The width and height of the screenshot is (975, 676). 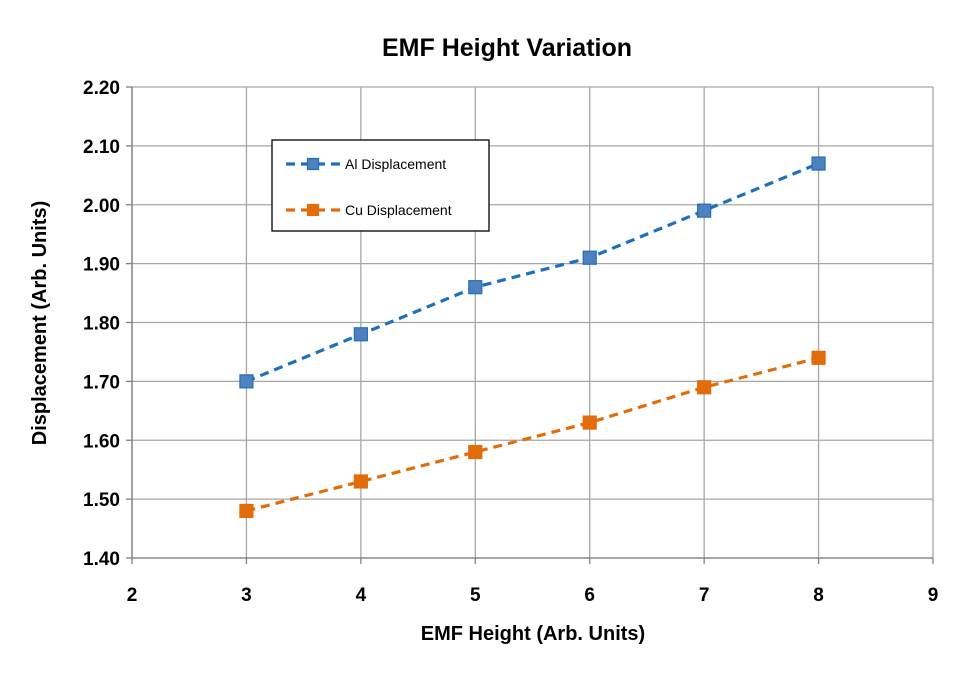 What do you see at coordinates (380, 185) in the screenshot?
I see `legend: Al Displacement Cu Displacement` at bounding box center [380, 185].